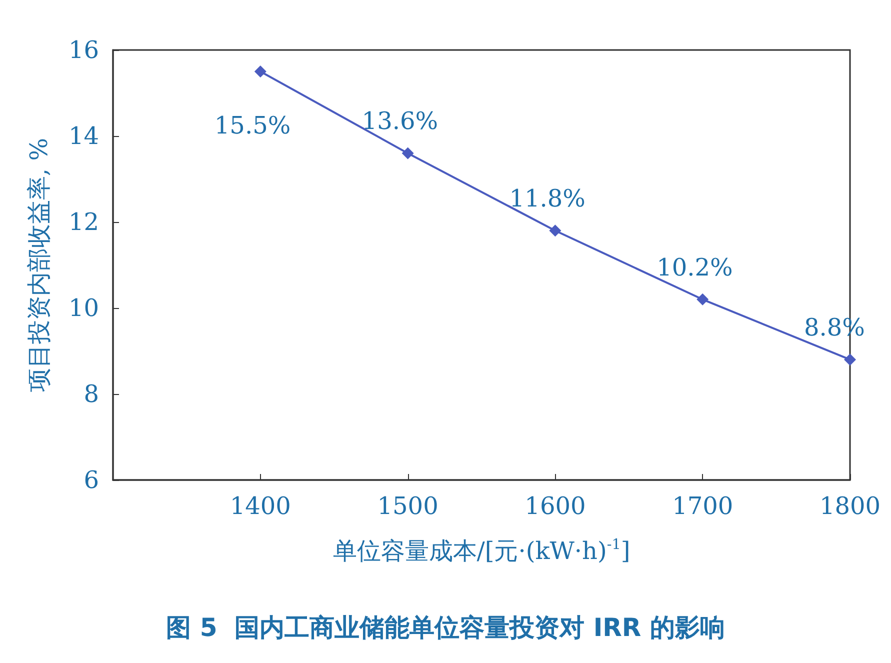  I want to click on y-tick-label: 14, so click(83, 136).